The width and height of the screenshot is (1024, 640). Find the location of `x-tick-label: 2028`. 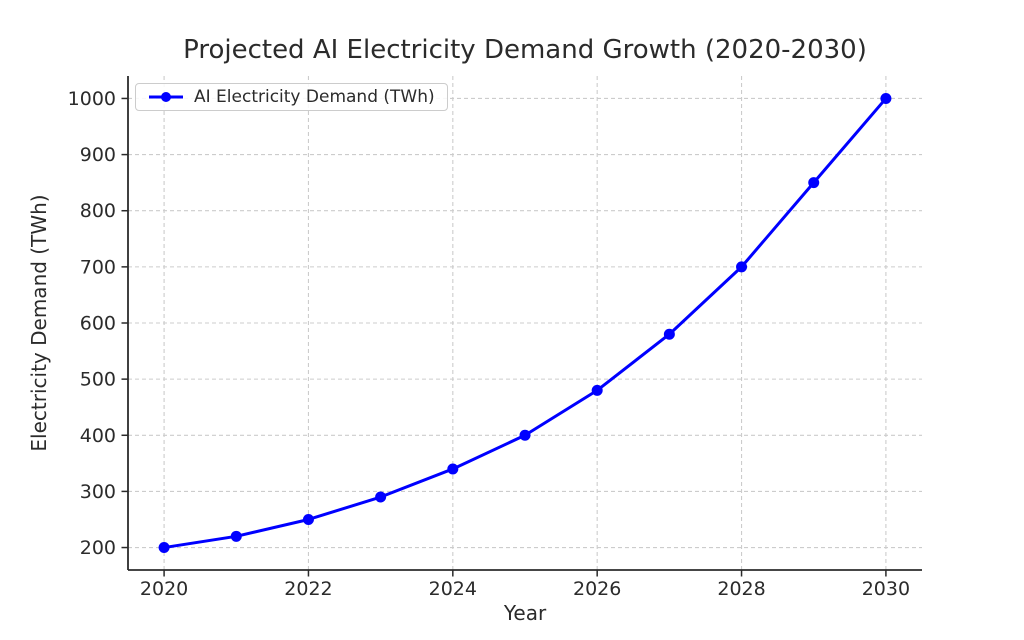

x-tick-label: 2028 is located at coordinates (741, 589).